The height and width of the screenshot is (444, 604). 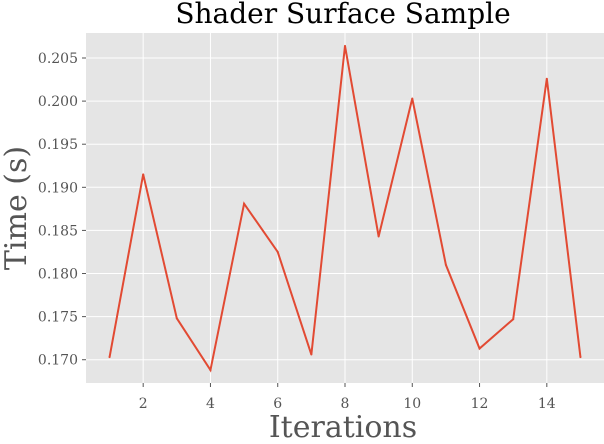 What do you see at coordinates (58, 231) in the screenshot?
I see `y-tick-label: 0.185` at bounding box center [58, 231].